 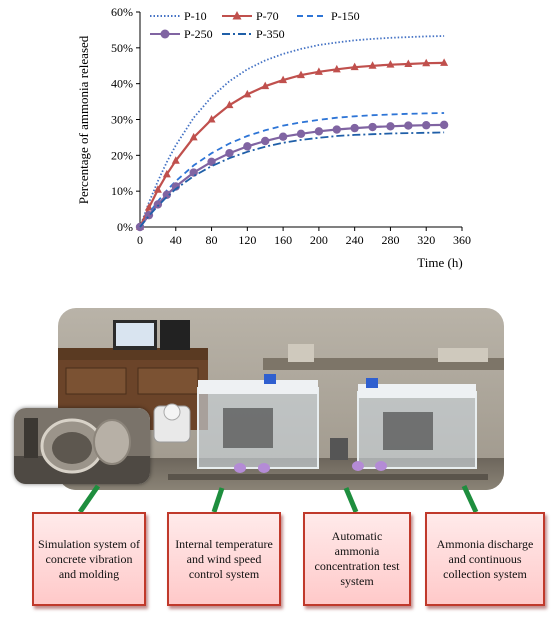 I want to click on y-tick-label: 0%, so click(x=125, y=227).